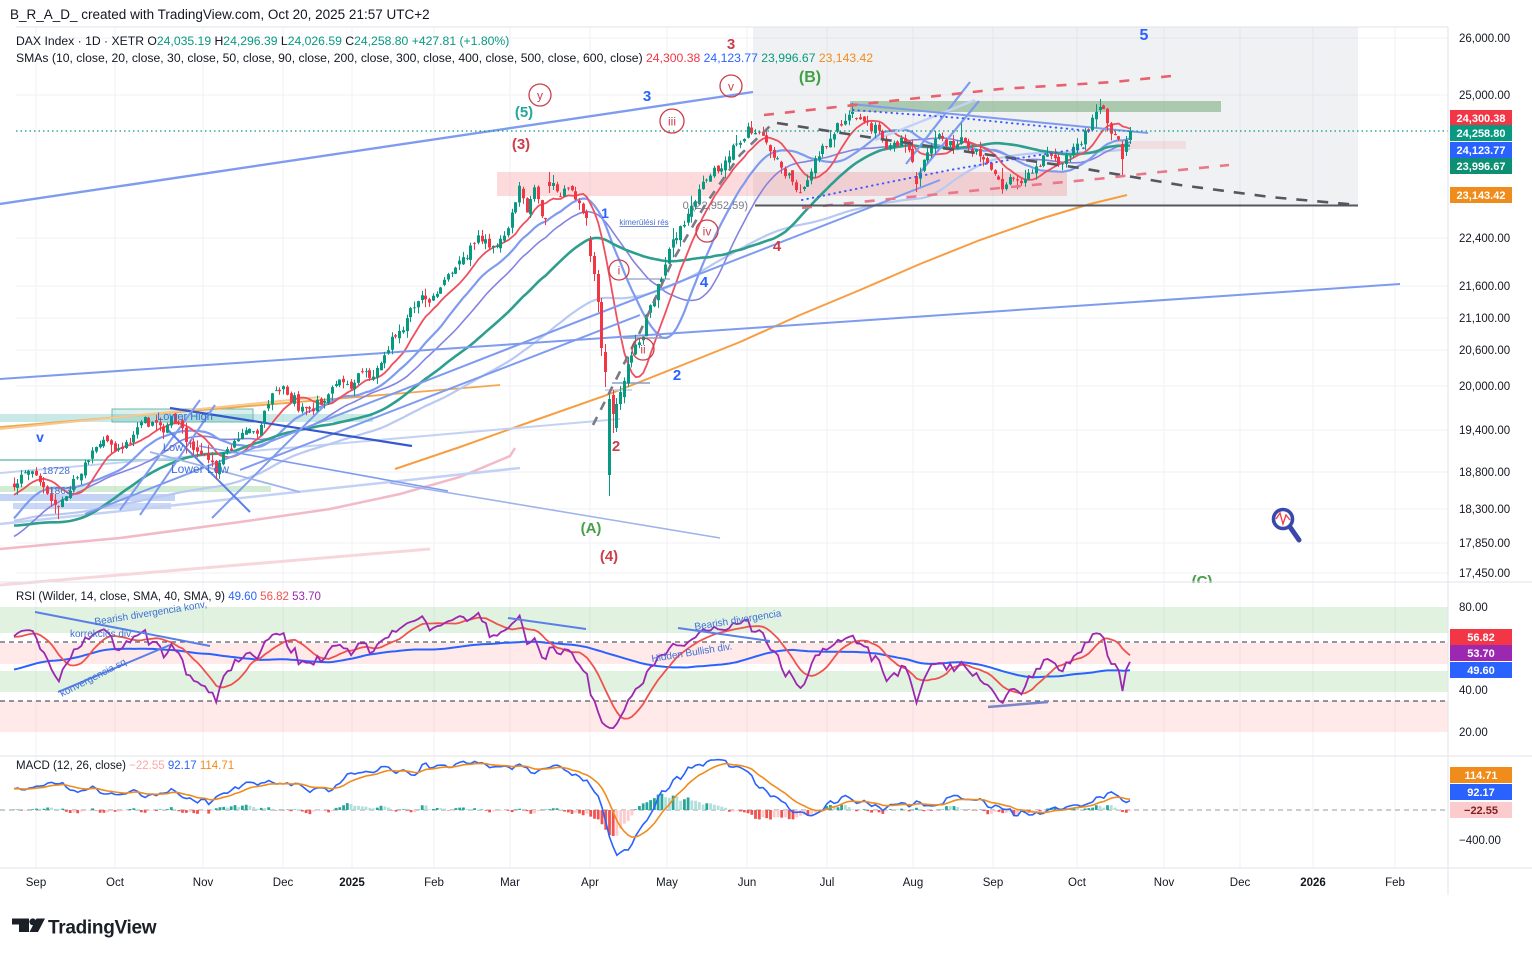 This screenshot has height=957, width=1532. Describe the element at coordinates (1481, 134) in the screenshot. I see `svg-text: 24,258.80` at that location.